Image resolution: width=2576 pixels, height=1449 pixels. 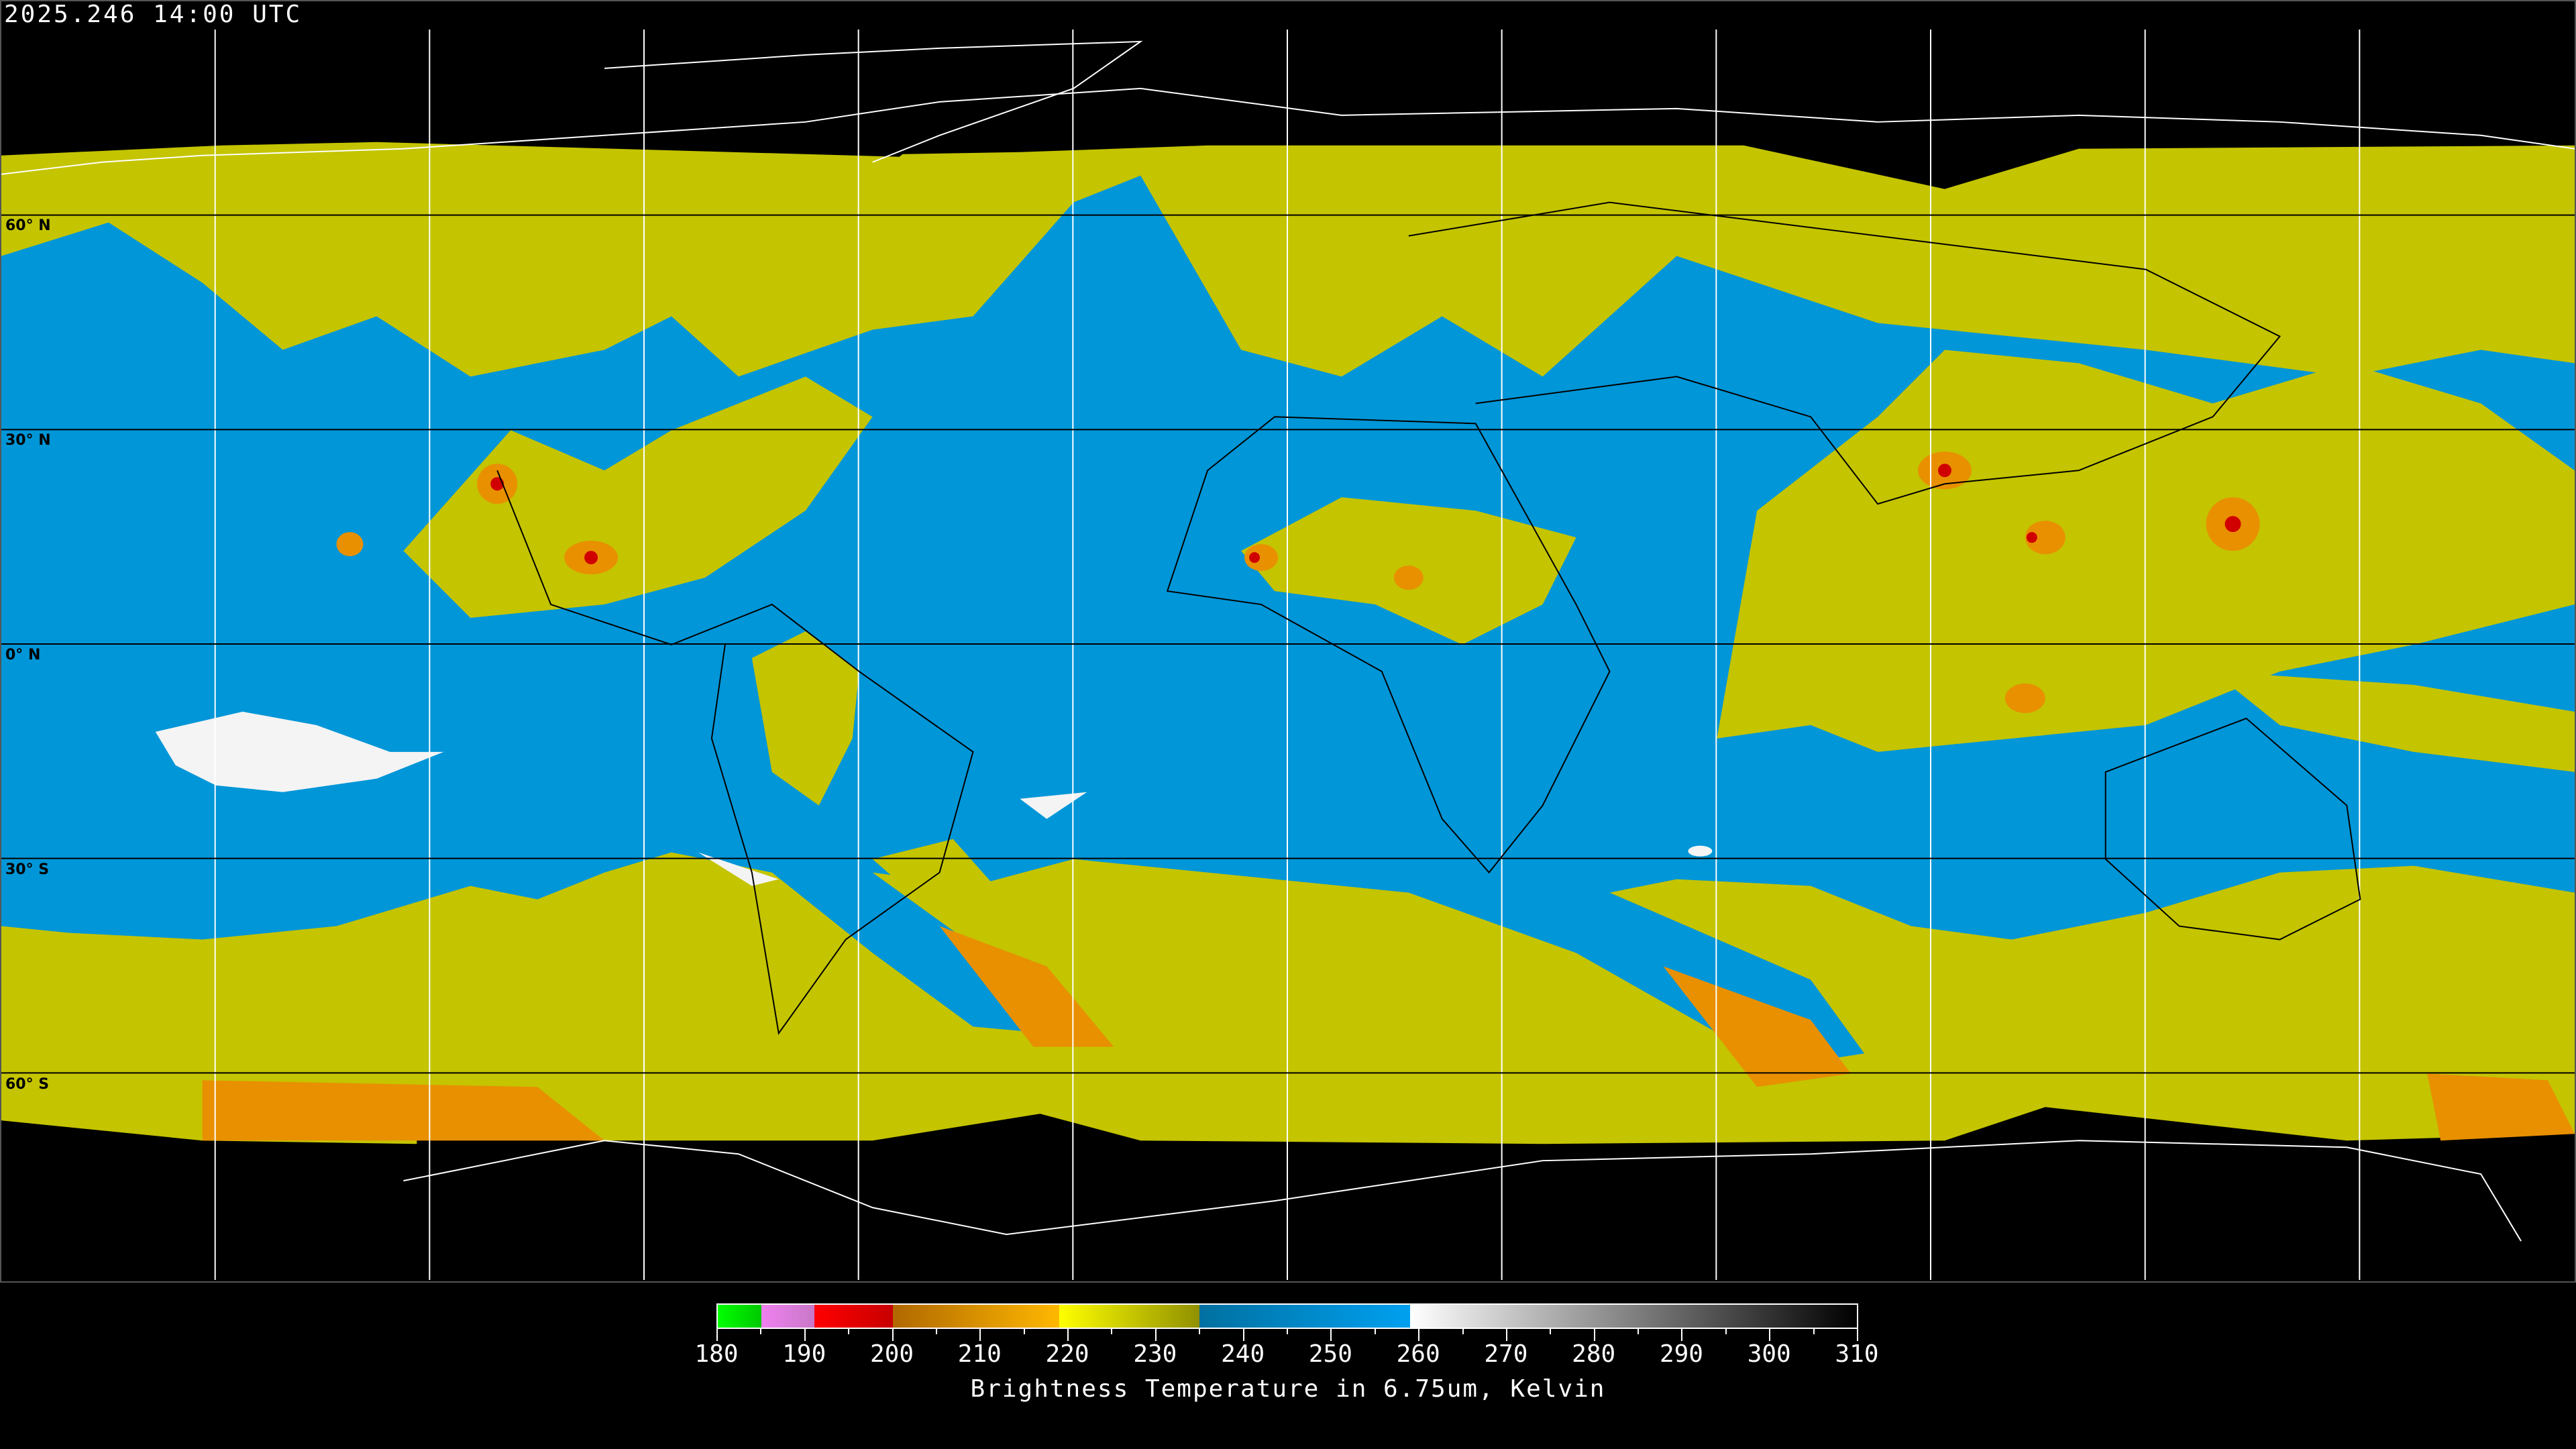 What do you see at coordinates (638, 497) in the screenshot?
I see `cloud-region-americas` at bounding box center [638, 497].